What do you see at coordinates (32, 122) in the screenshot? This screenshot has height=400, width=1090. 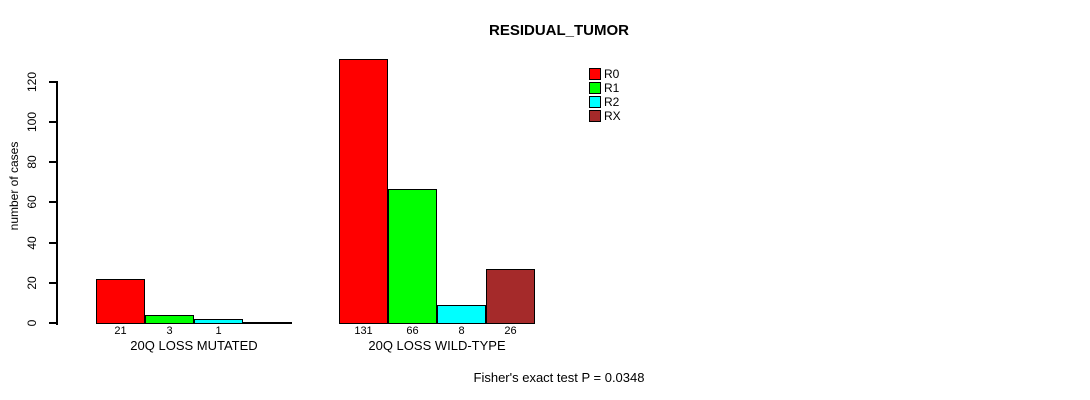 I see `y-tick-label: 100` at bounding box center [32, 122].